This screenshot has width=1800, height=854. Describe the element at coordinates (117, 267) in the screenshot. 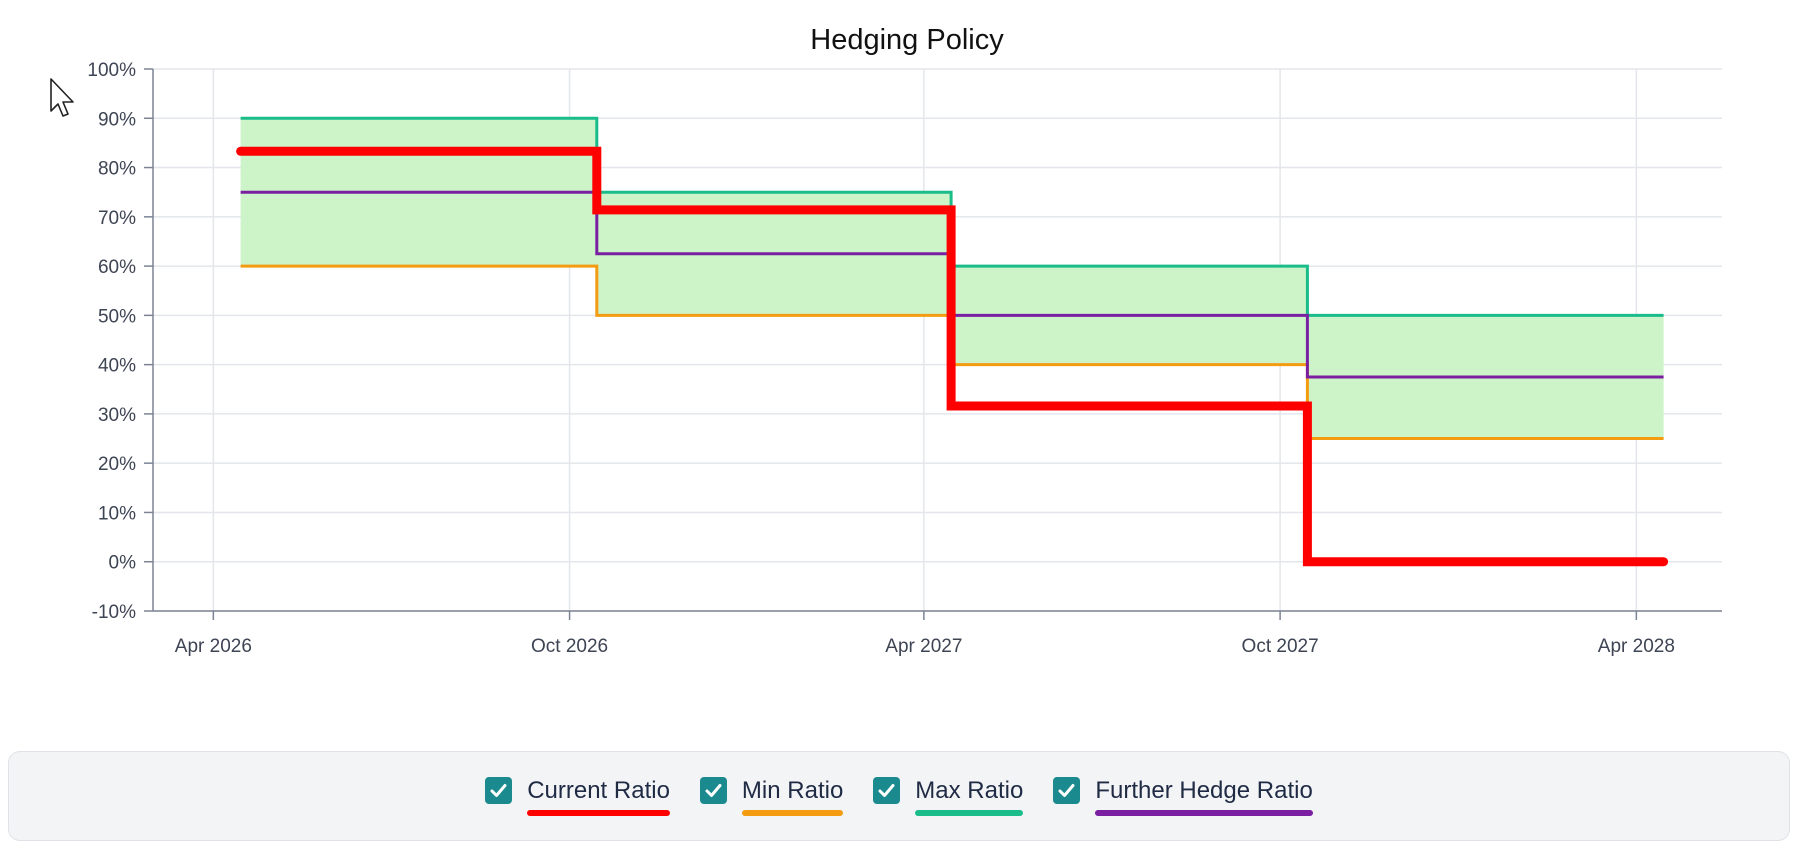

I see `y-tick-label: 60%` at that location.